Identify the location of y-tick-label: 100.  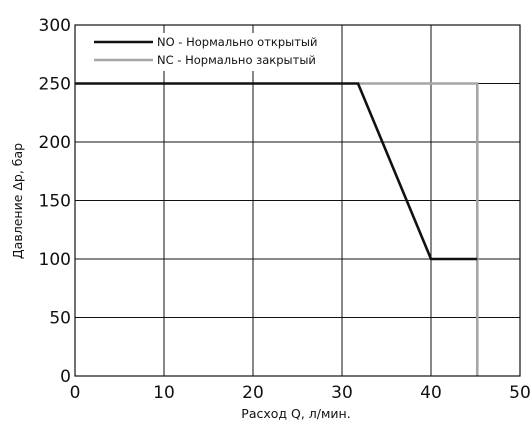
(55, 260).